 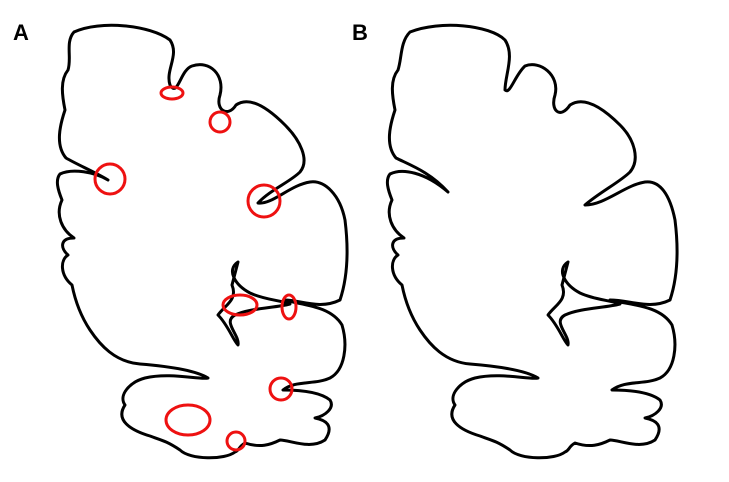 What do you see at coordinates (360, 32) in the screenshot?
I see `panel-b-label: B` at bounding box center [360, 32].